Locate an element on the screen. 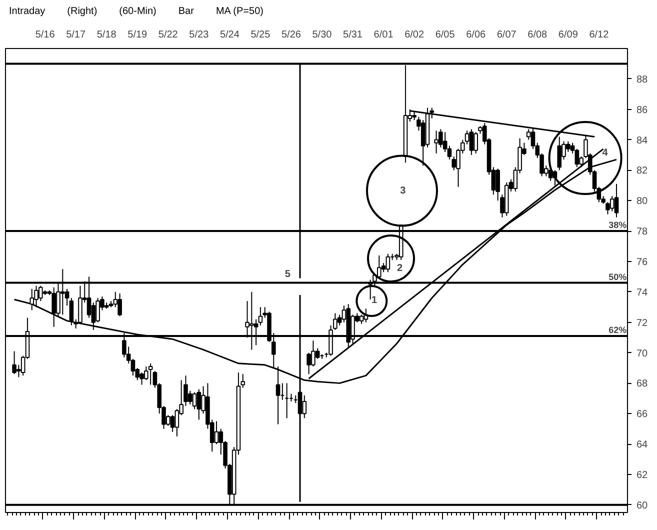 The image size is (657, 530). x-tick-label: 5/22 is located at coordinates (168, 35).